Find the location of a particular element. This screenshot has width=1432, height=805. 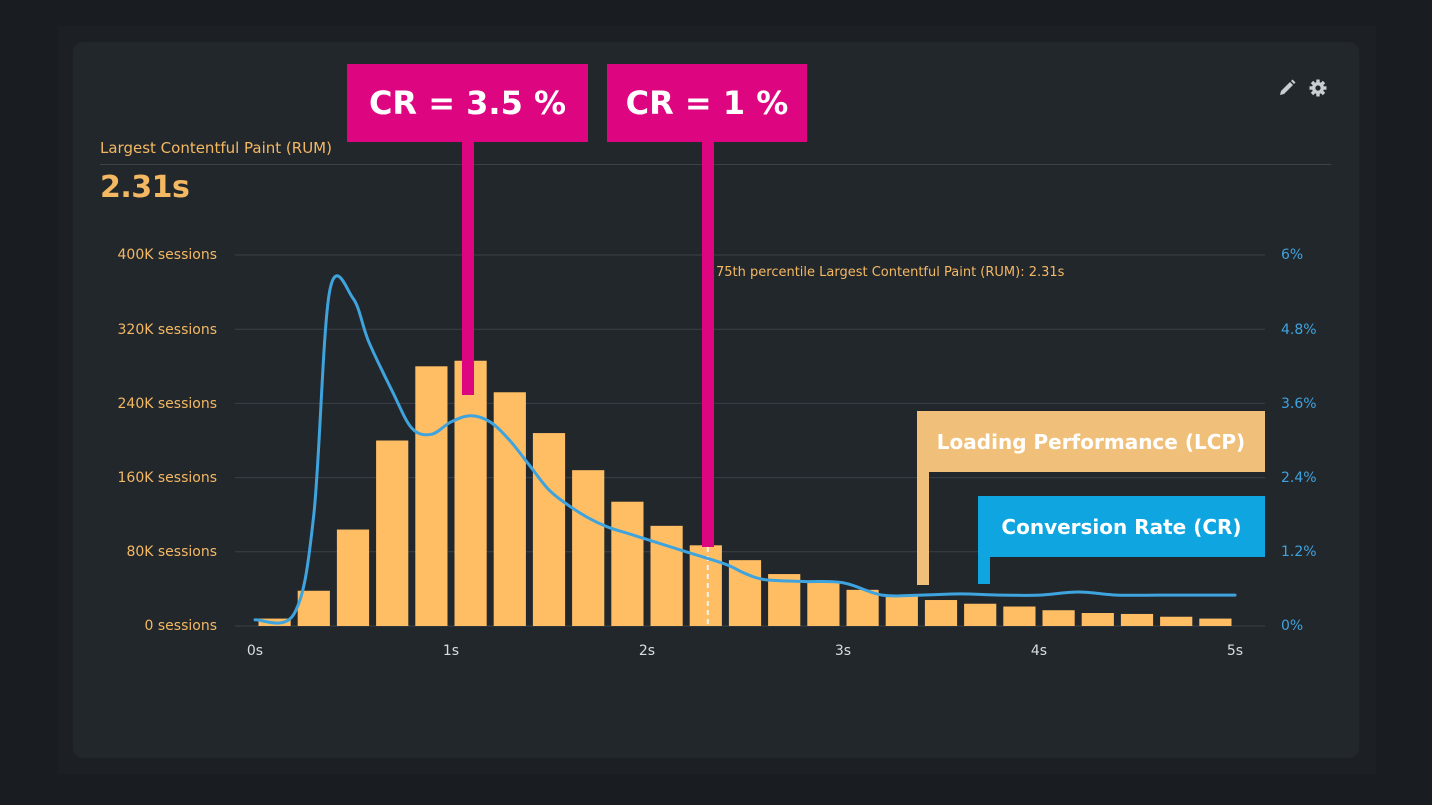

y-right-tick: 3.6% is located at coordinates (1299, 404).